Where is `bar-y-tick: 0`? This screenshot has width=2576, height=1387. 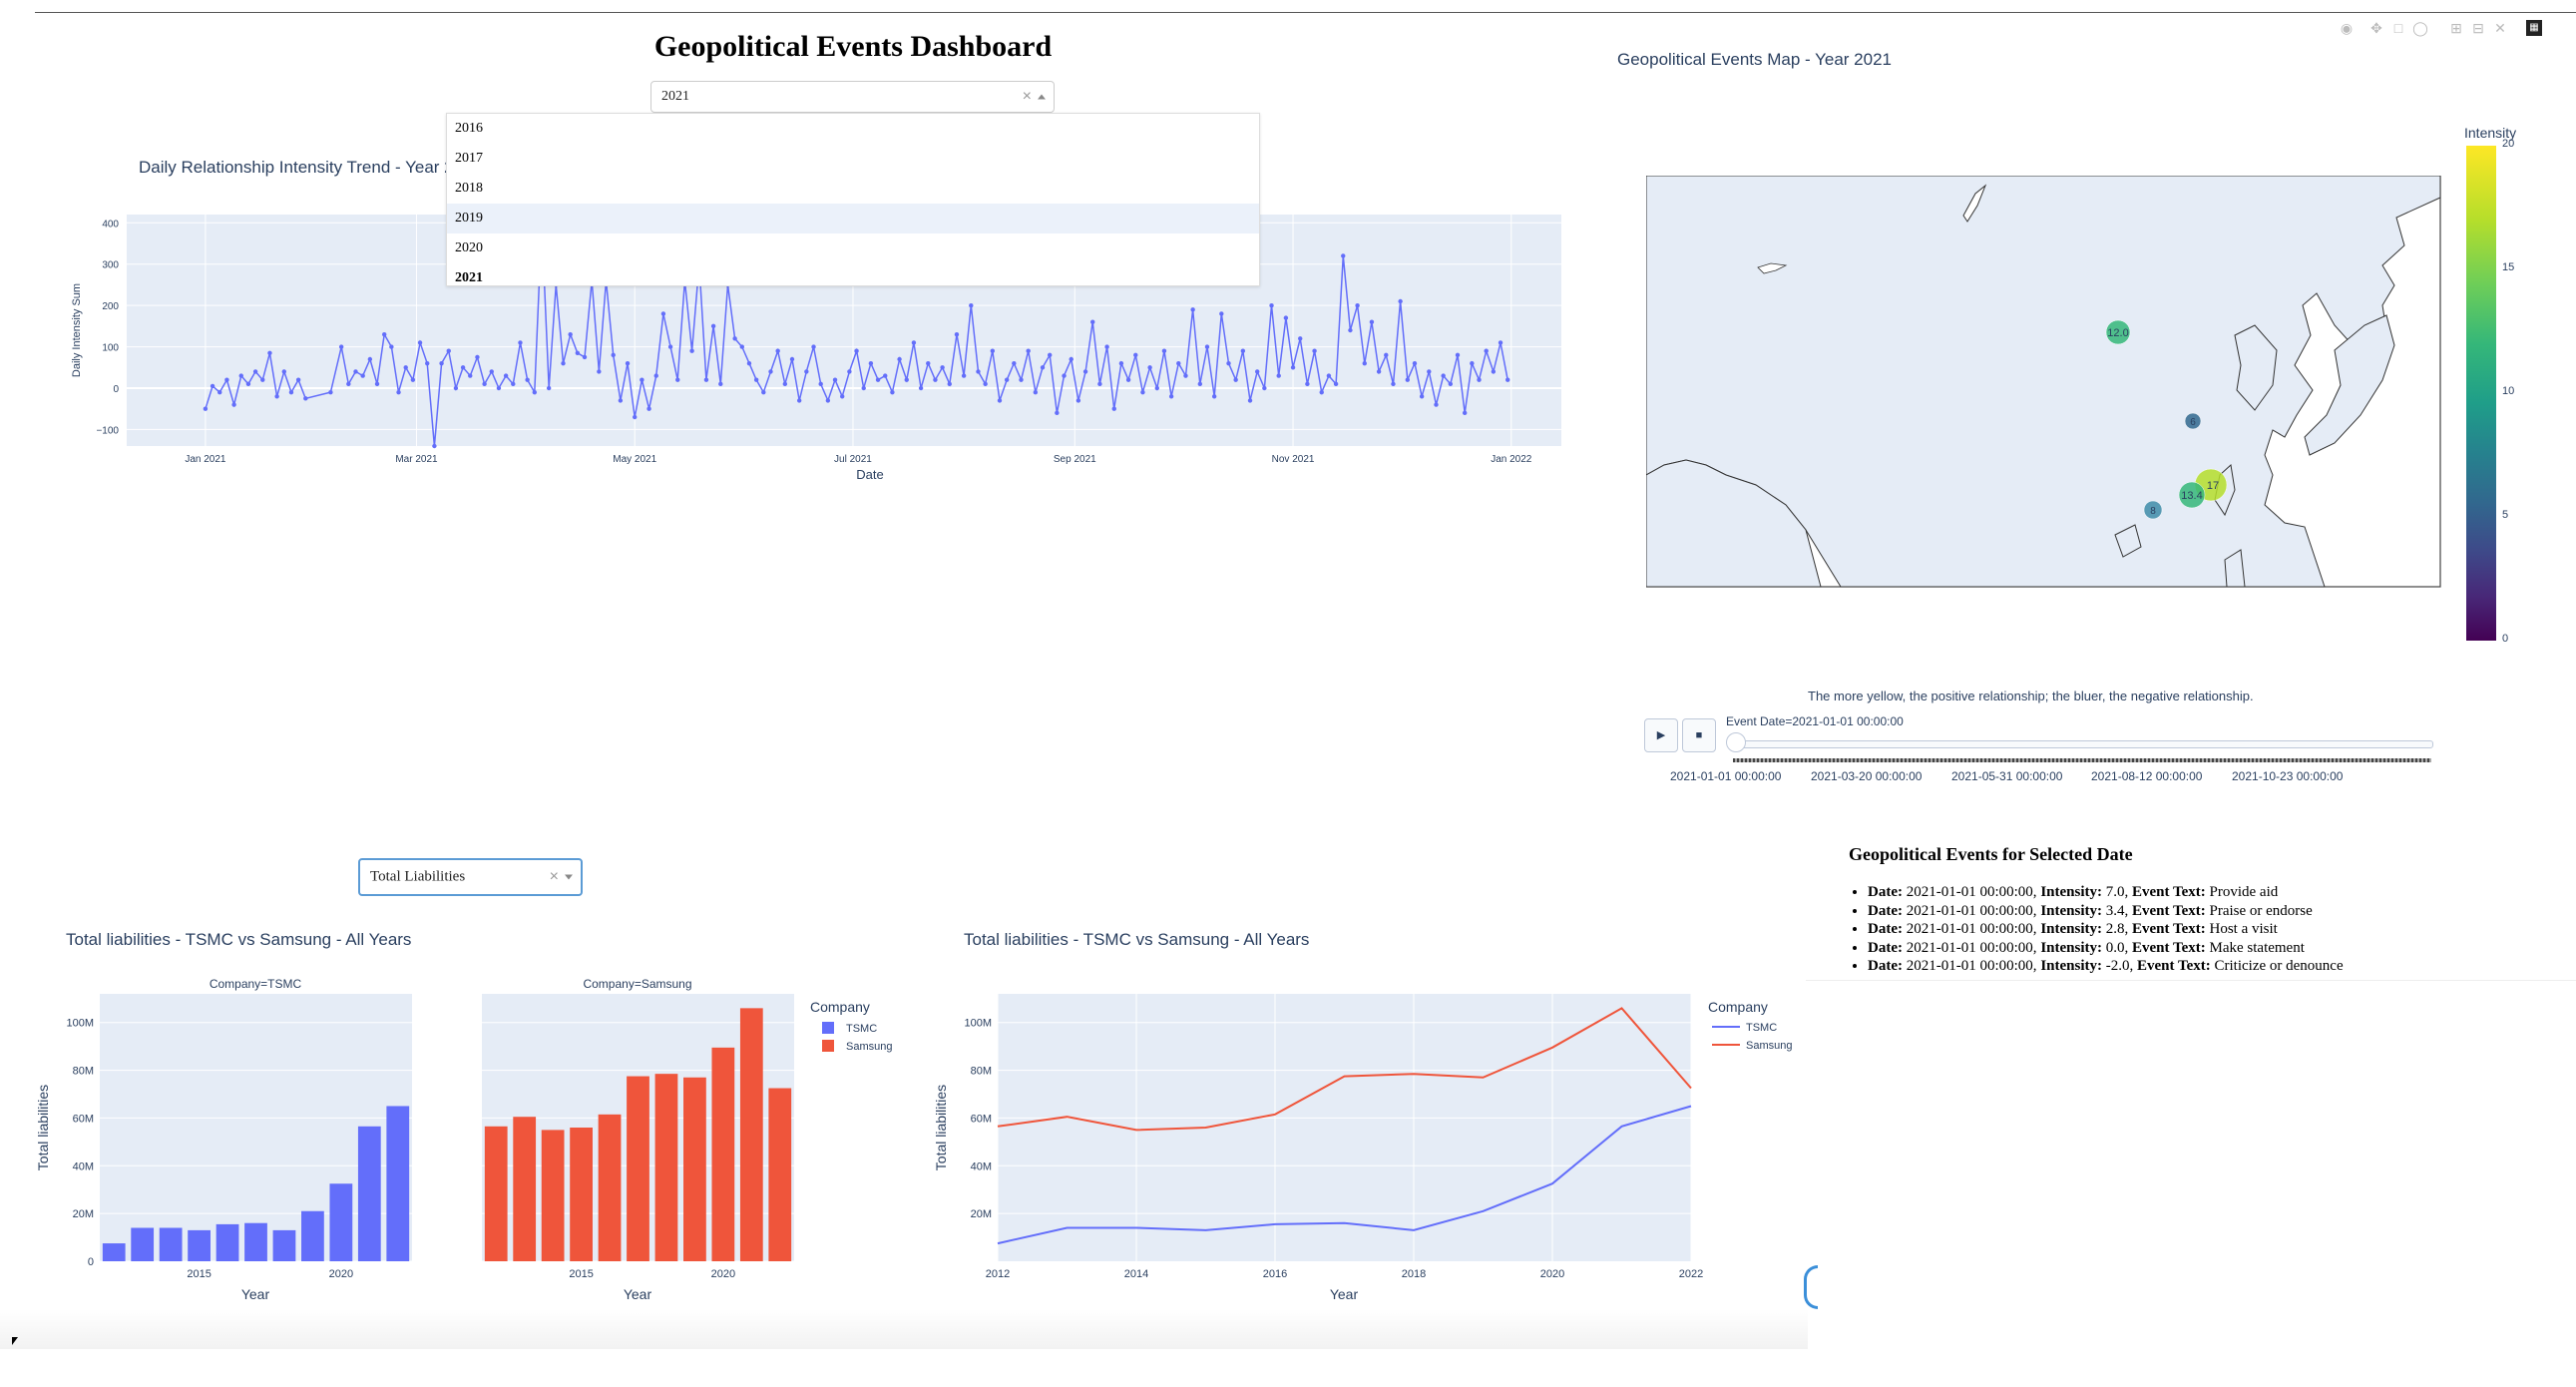
bar-y-tick: 0 is located at coordinates (91, 1262).